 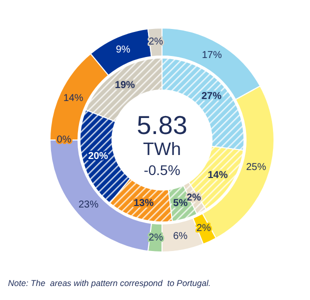 I want to click on data-label: 19%, so click(x=125, y=85).